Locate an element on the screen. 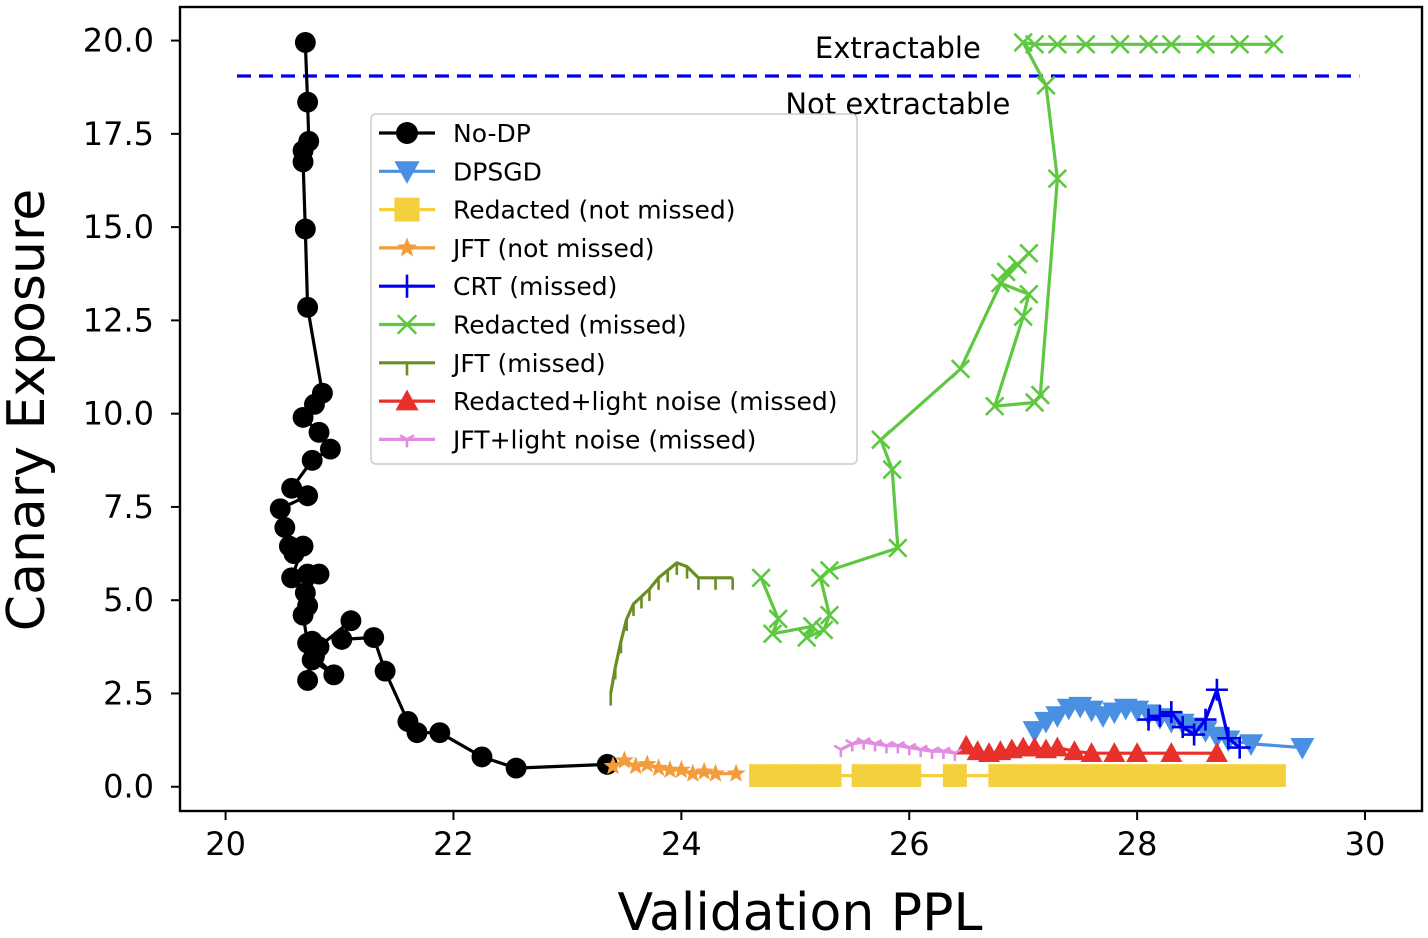  series-redacted-not-missed is located at coordinates (1017, 775).